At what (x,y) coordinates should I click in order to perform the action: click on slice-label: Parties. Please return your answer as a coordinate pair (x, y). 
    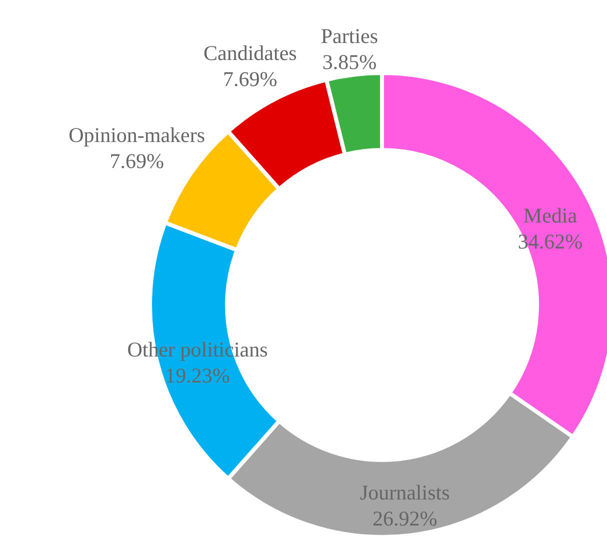
    Looking at the image, I should click on (349, 36).